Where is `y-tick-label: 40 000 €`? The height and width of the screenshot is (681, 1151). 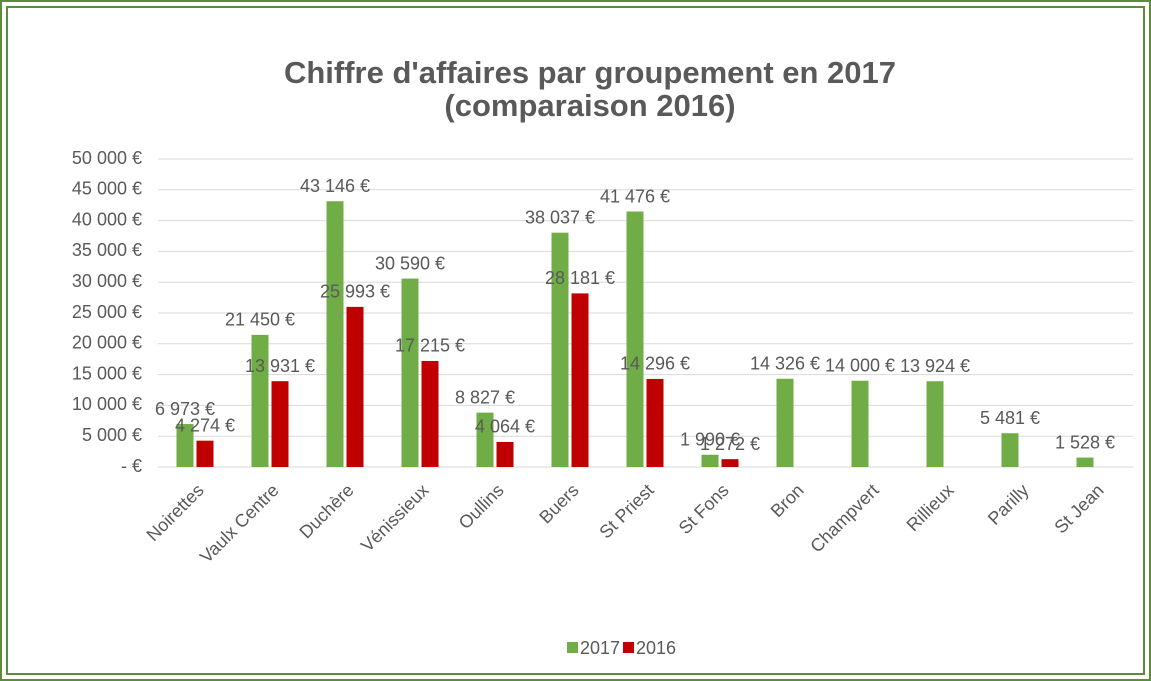 y-tick-label: 40 000 € is located at coordinates (107, 219).